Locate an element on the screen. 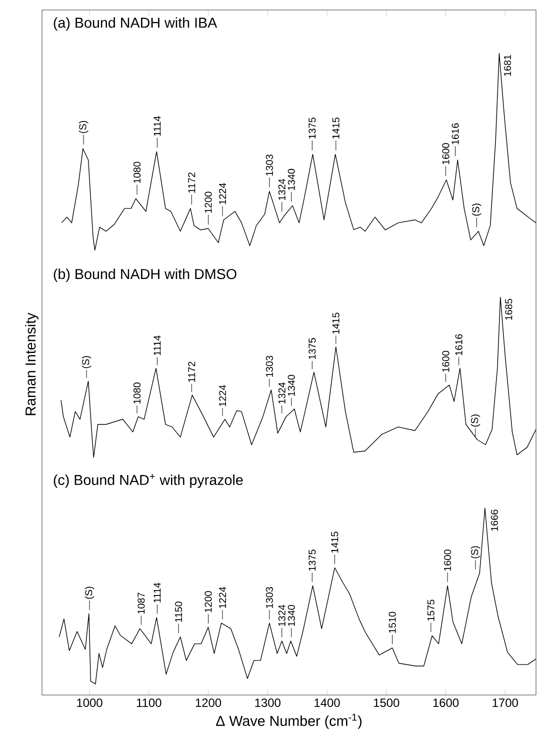 Image resolution: width=545 pixels, height=745 pixels. annotation: 1681 is located at coordinates (508, 65).